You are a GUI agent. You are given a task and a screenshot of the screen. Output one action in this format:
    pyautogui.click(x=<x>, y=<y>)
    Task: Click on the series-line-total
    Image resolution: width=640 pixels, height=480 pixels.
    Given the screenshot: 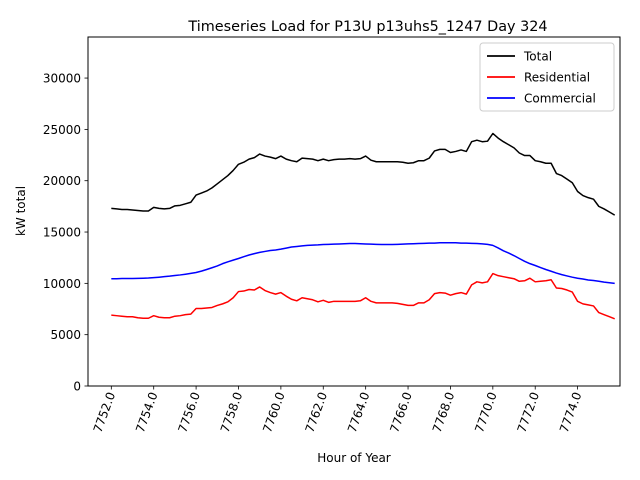 What is the action you would take?
    pyautogui.click(x=363, y=174)
    